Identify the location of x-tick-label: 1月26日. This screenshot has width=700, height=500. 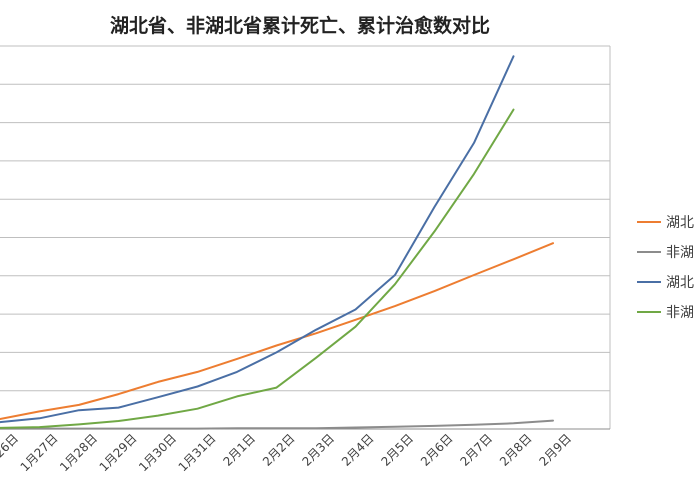
(10, 452).